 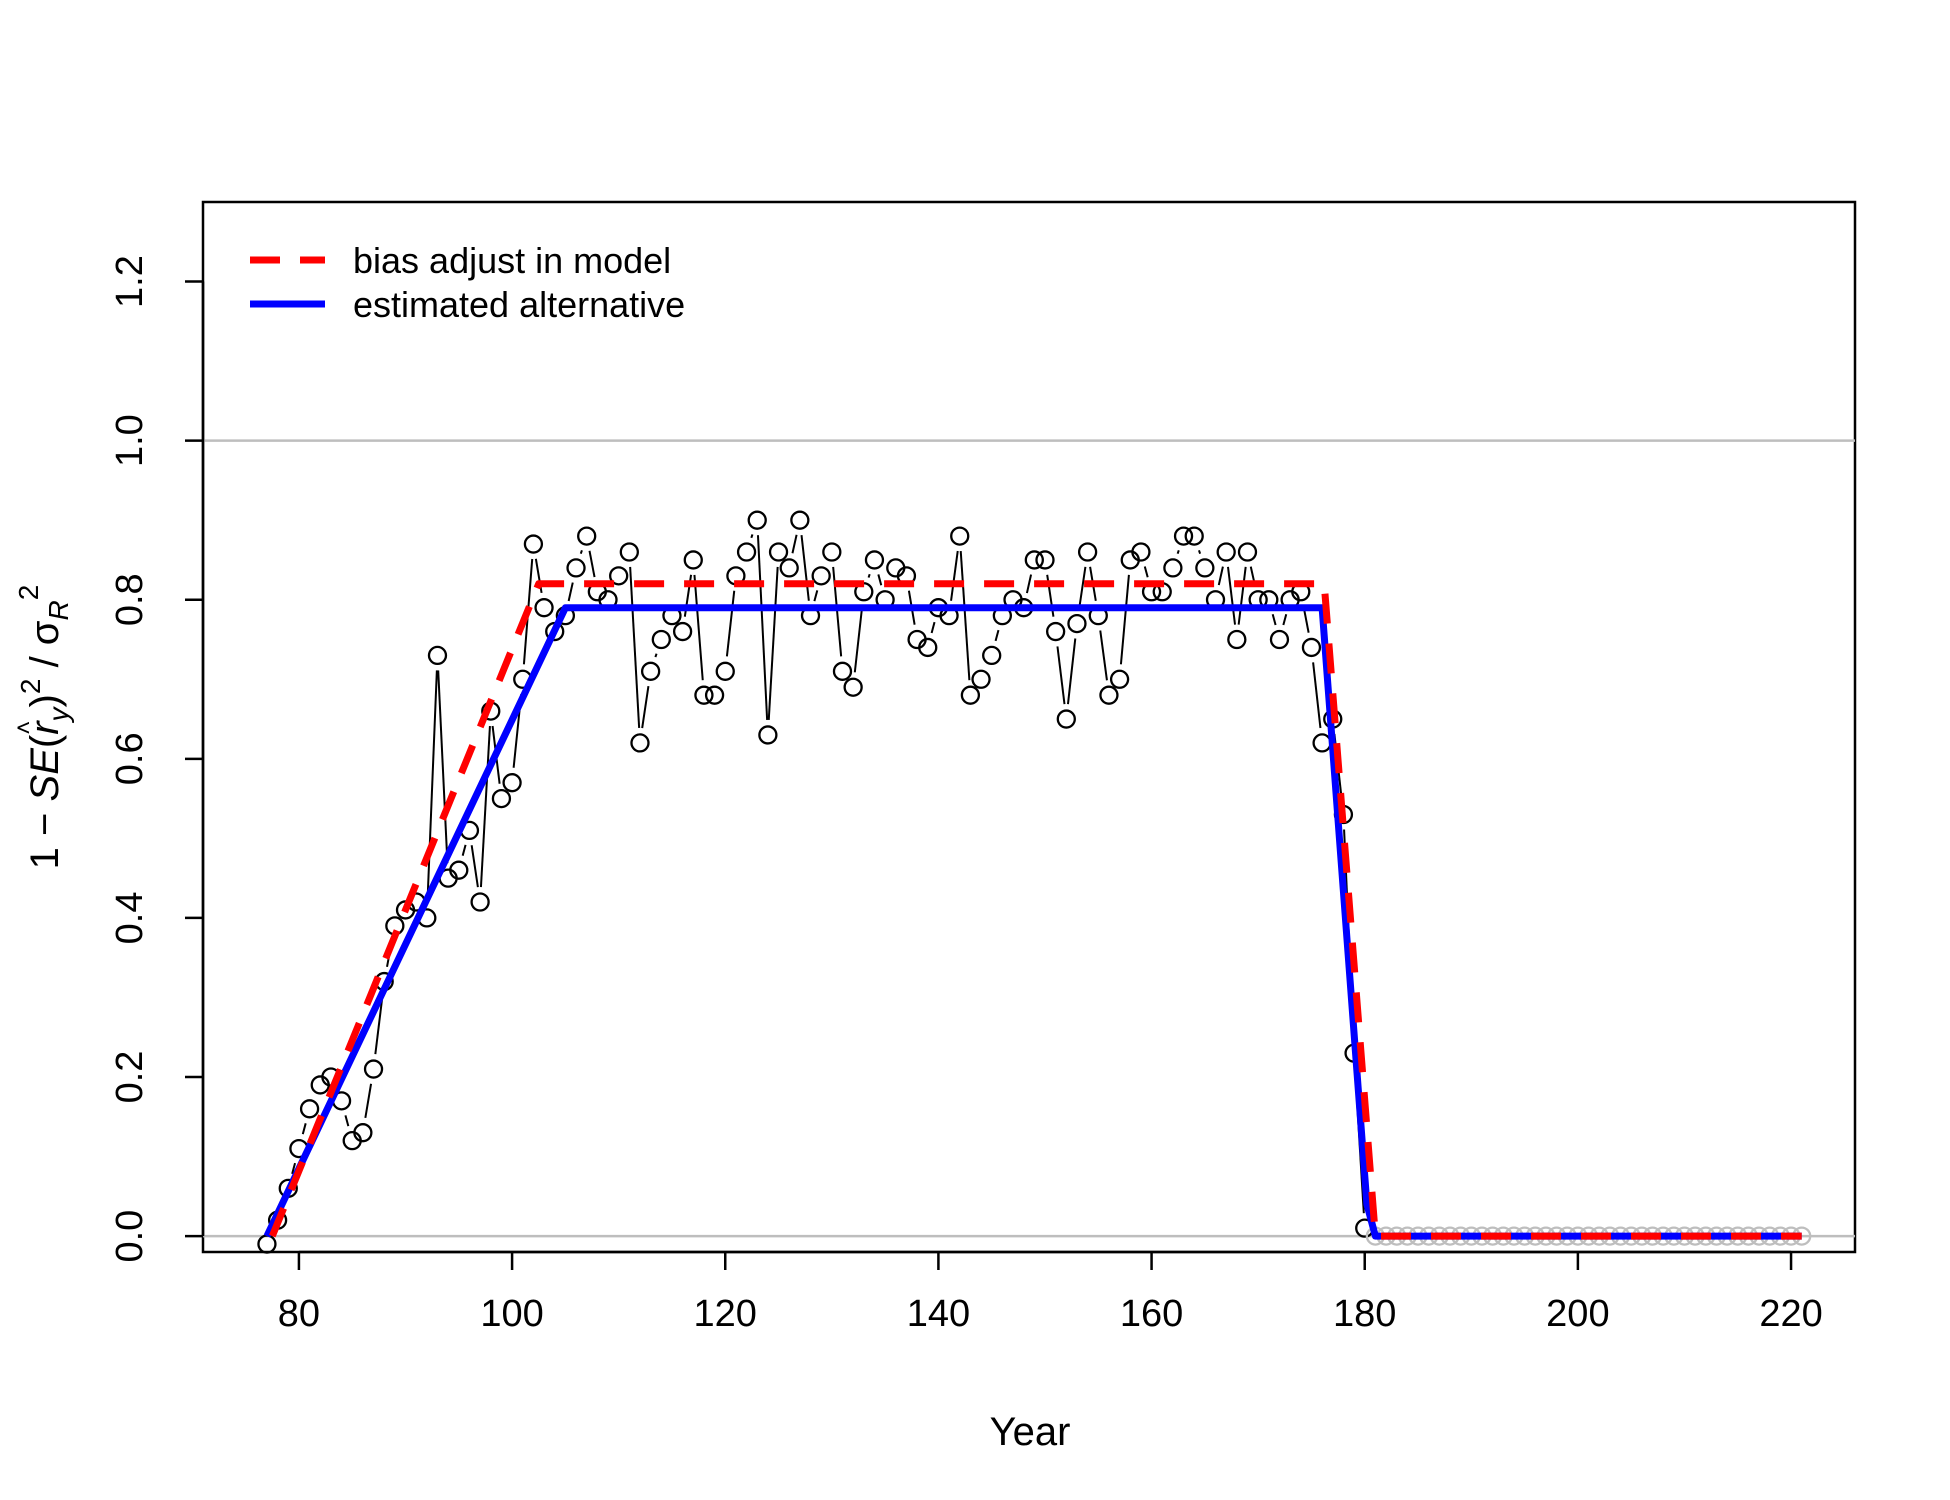 What do you see at coordinates (130, 1077) in the screenshot?
I see `y-tick-label: 0.2` at bounding box center [130, 1077].